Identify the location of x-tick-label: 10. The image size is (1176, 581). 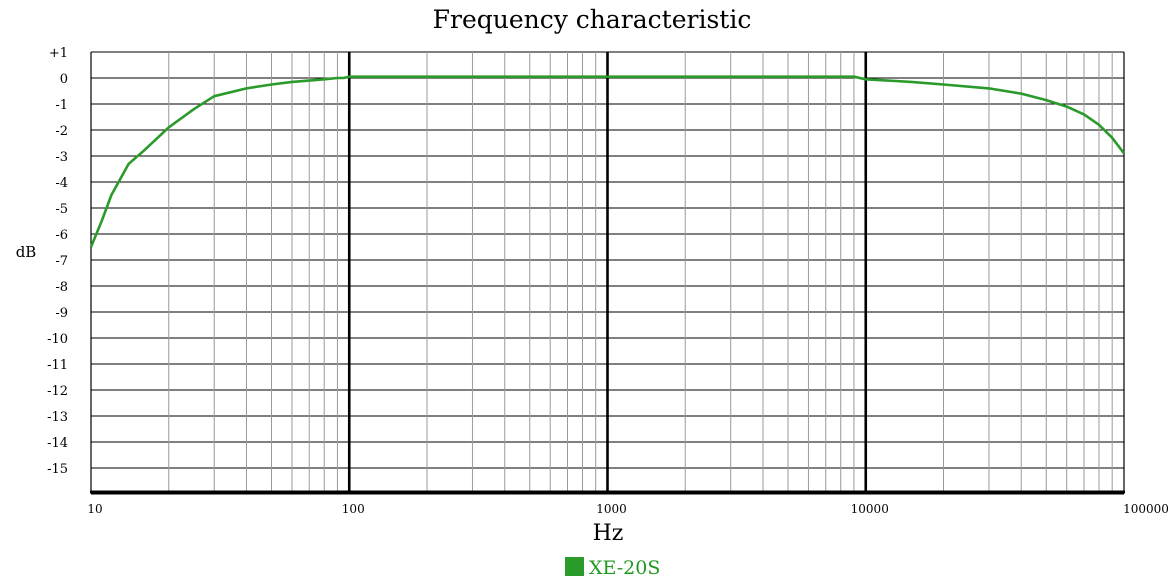
(94, 509).